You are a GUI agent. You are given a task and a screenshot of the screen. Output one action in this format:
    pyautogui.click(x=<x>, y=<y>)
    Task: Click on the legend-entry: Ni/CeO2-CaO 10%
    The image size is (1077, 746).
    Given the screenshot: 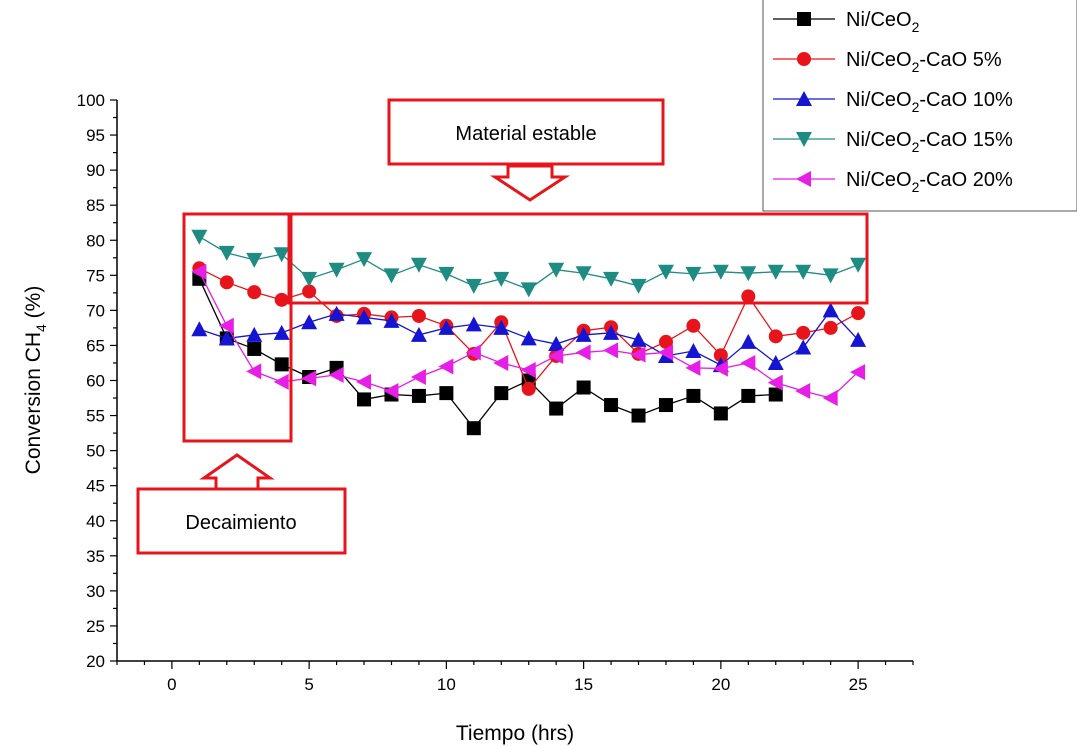 What is the action you would take?
    pyautogui.click(x=893, y=102)
    